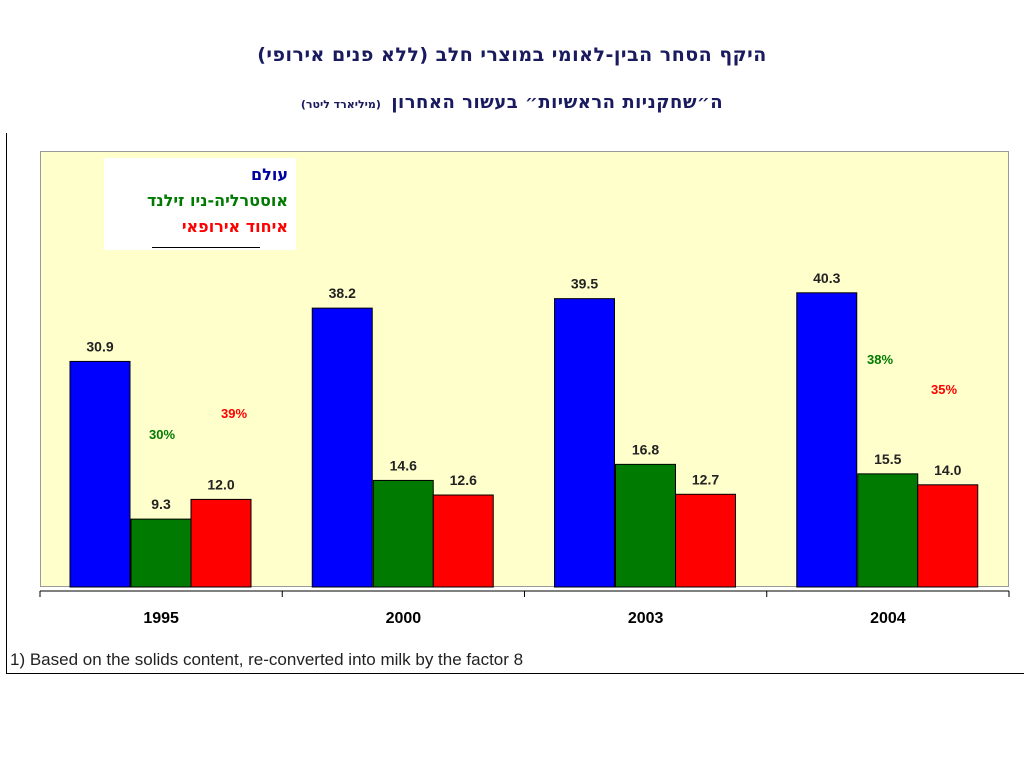 This screenshot has height=768, width=1024. What do you see at coordinates (584, 284) in the screenshot?
I see `data-label-2003-0: 39.5` at bounding box center [584, 284].